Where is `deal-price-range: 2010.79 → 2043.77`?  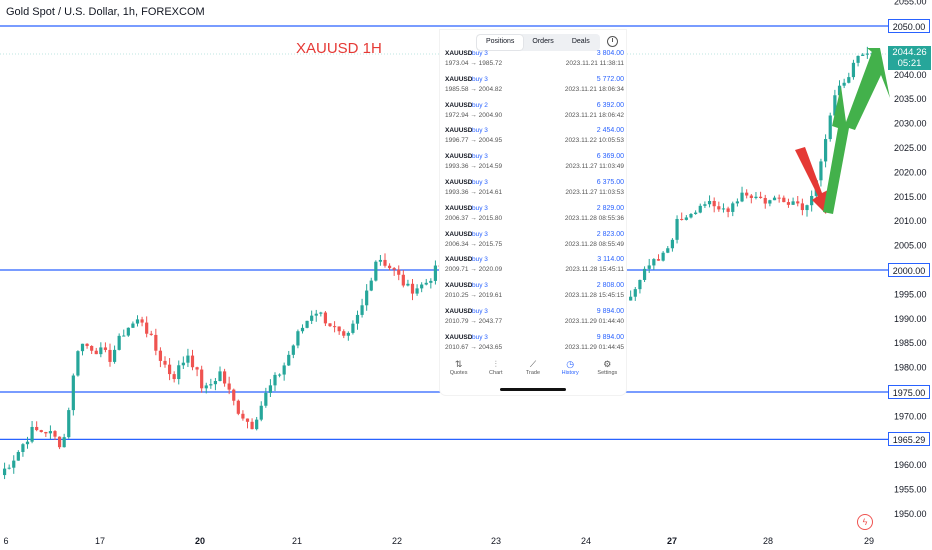
deal-price-range: 2010.79 → 2043.77 is located at coordinates (474, 321).